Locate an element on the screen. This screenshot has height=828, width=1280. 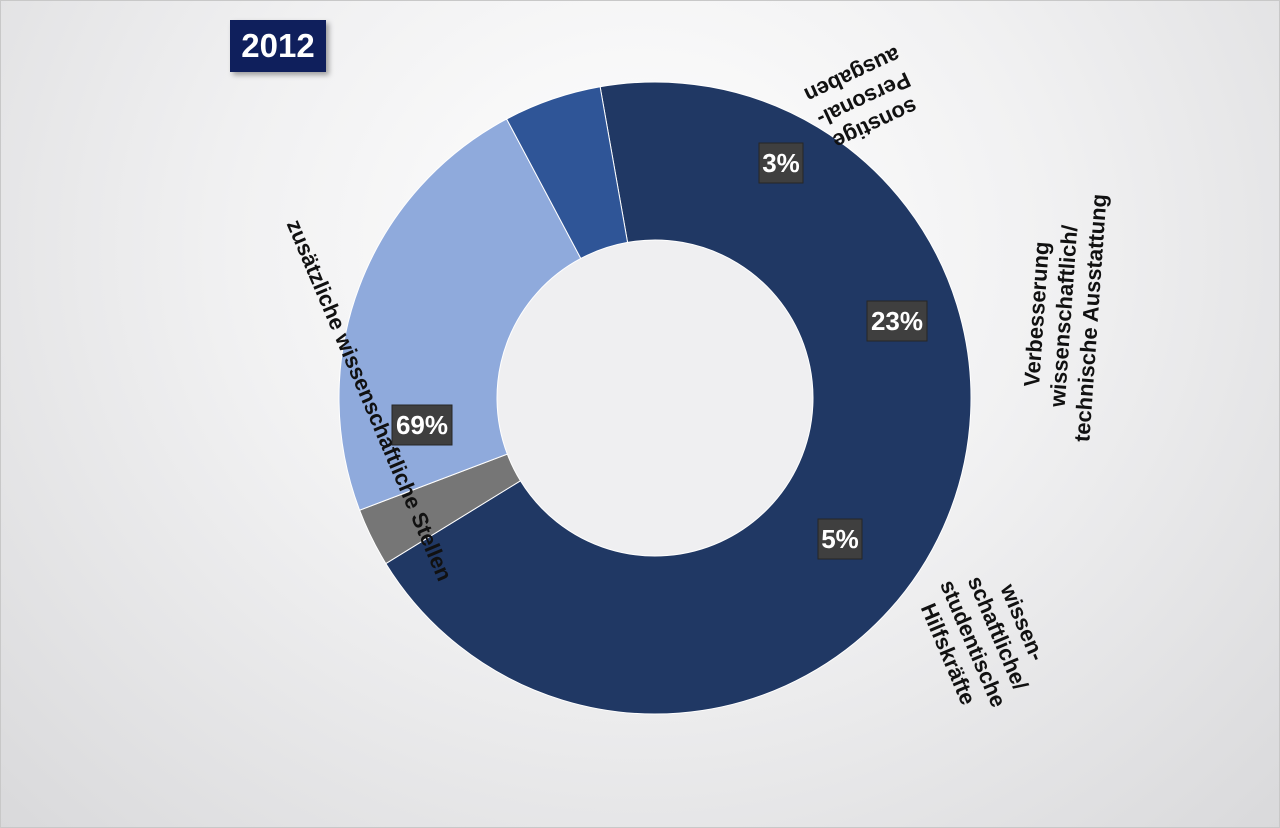
value-label-text-1: 3% is located at coordinates (781, 163).